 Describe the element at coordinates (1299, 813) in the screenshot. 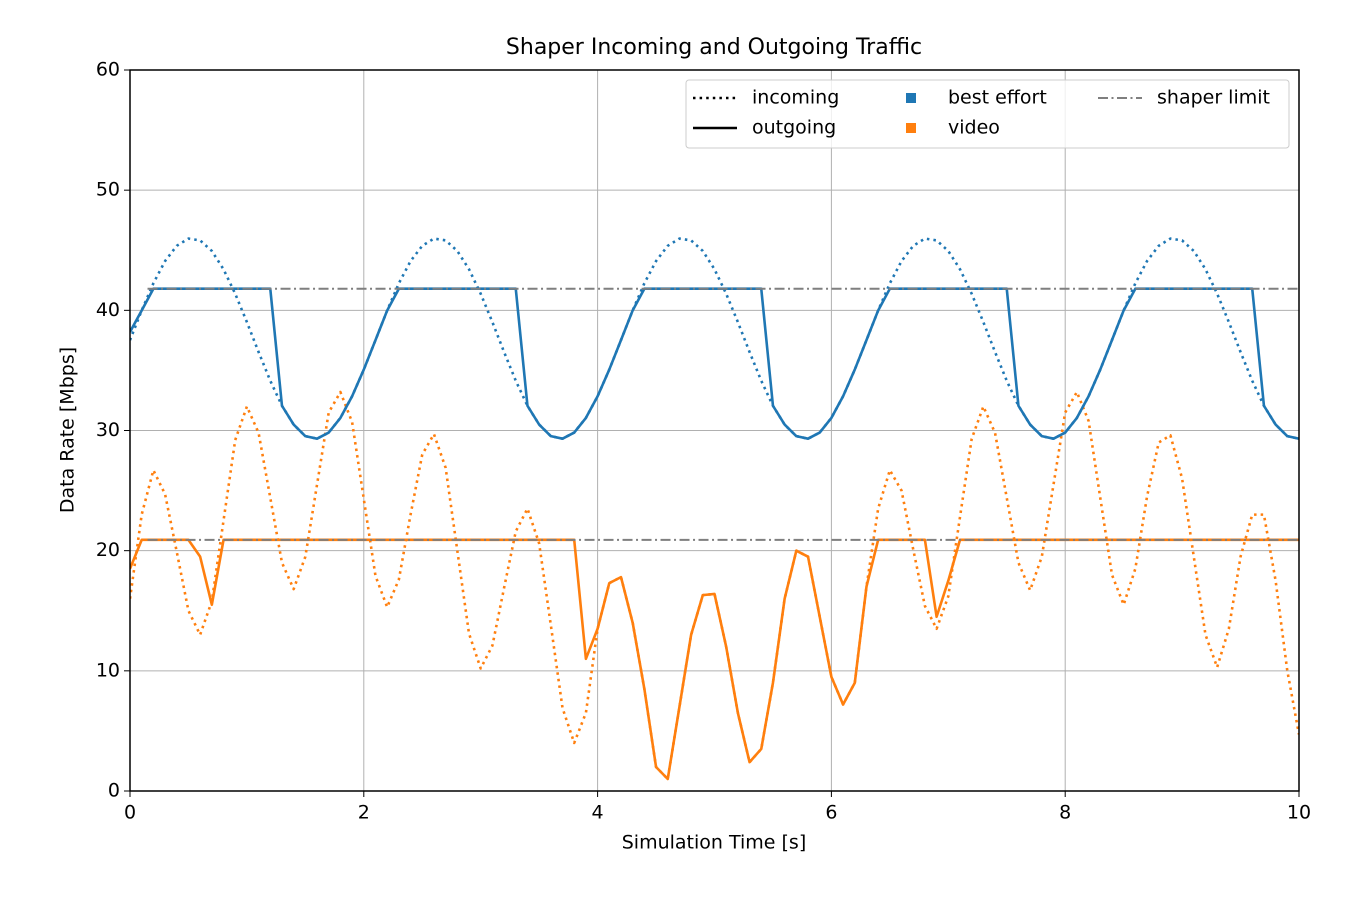

I see `x-tick-label: 10` at that location.